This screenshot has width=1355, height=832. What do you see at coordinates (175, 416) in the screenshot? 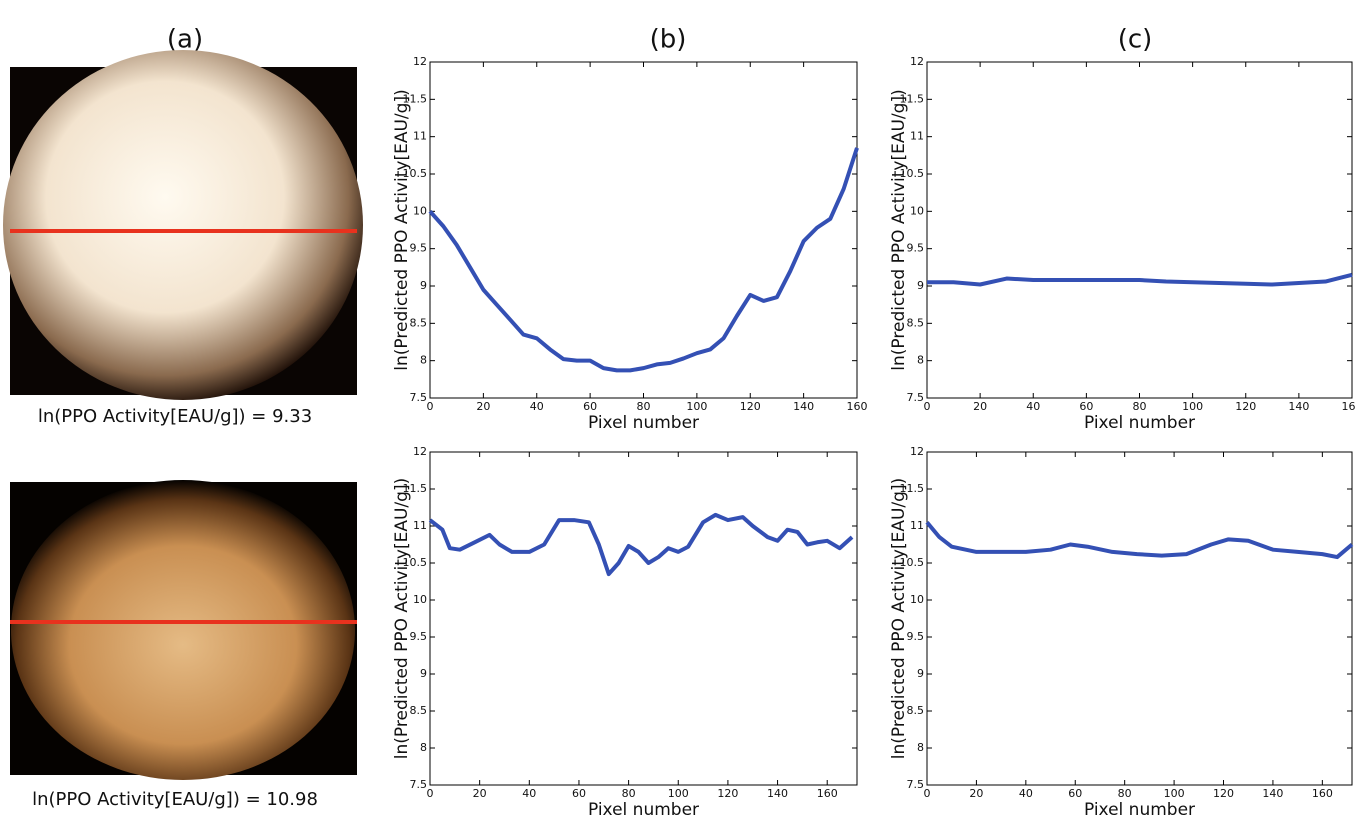
I see `caption: ln(PPO Activity[EAU/g]) = 9.33` at bounding box center [175, 416].